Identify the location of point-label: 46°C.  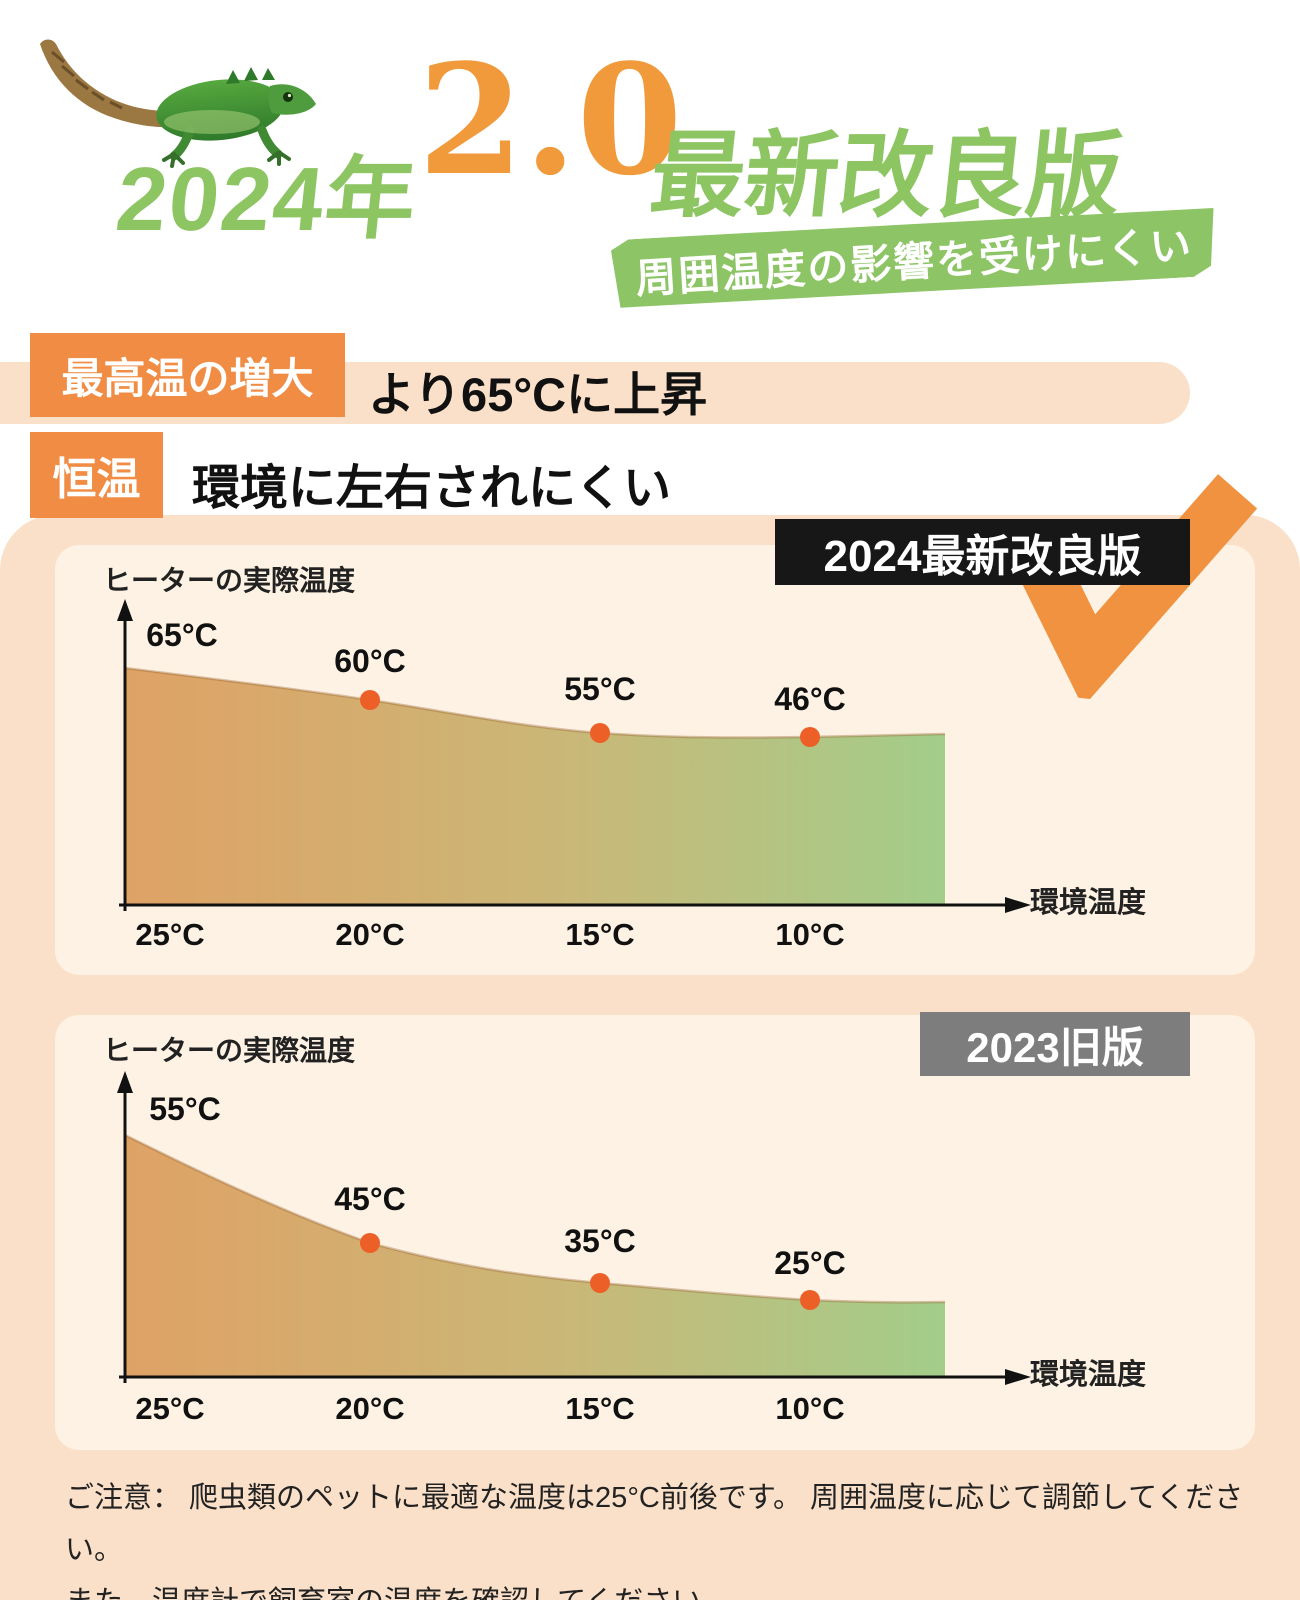
(810, 699).